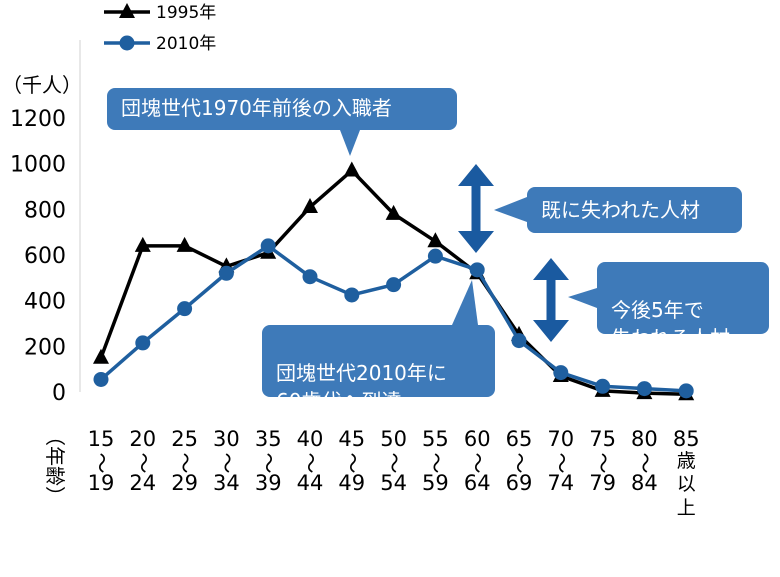 Image resolution: width=780 pixels, height=577 pixels. I want to click on x-tick-part: 30, so click(226, 439).